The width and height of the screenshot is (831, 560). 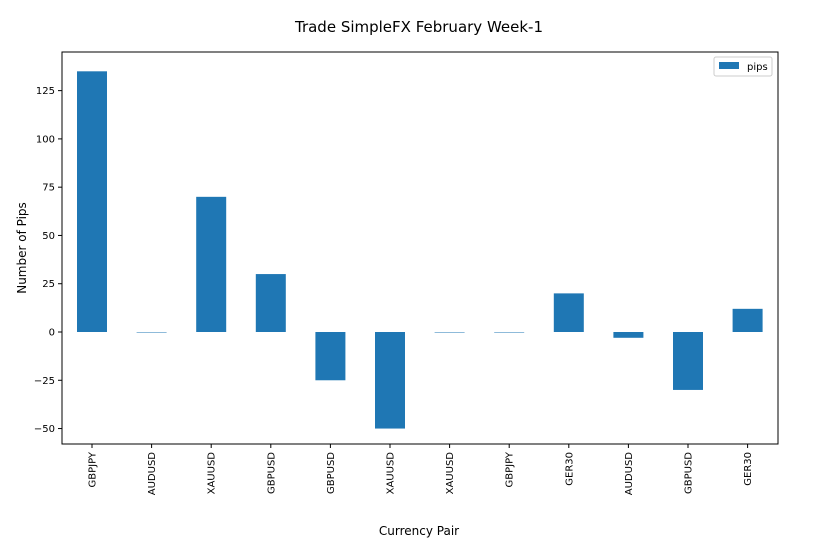 What do you see at coordinates (52, 333) in the screenshot?
I see `y-tick-label: 0` at bounding box center [52, 333].